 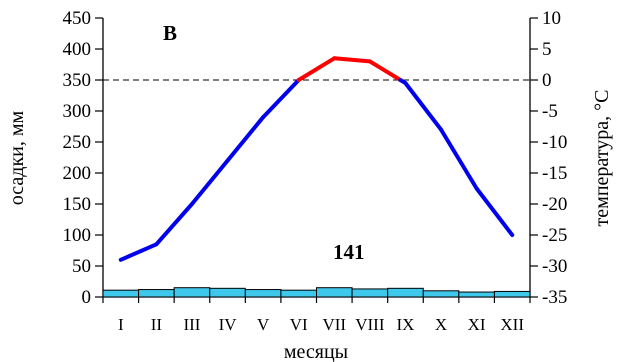 I want to click on right-tick-label: 0, so click(x=547, y=80).